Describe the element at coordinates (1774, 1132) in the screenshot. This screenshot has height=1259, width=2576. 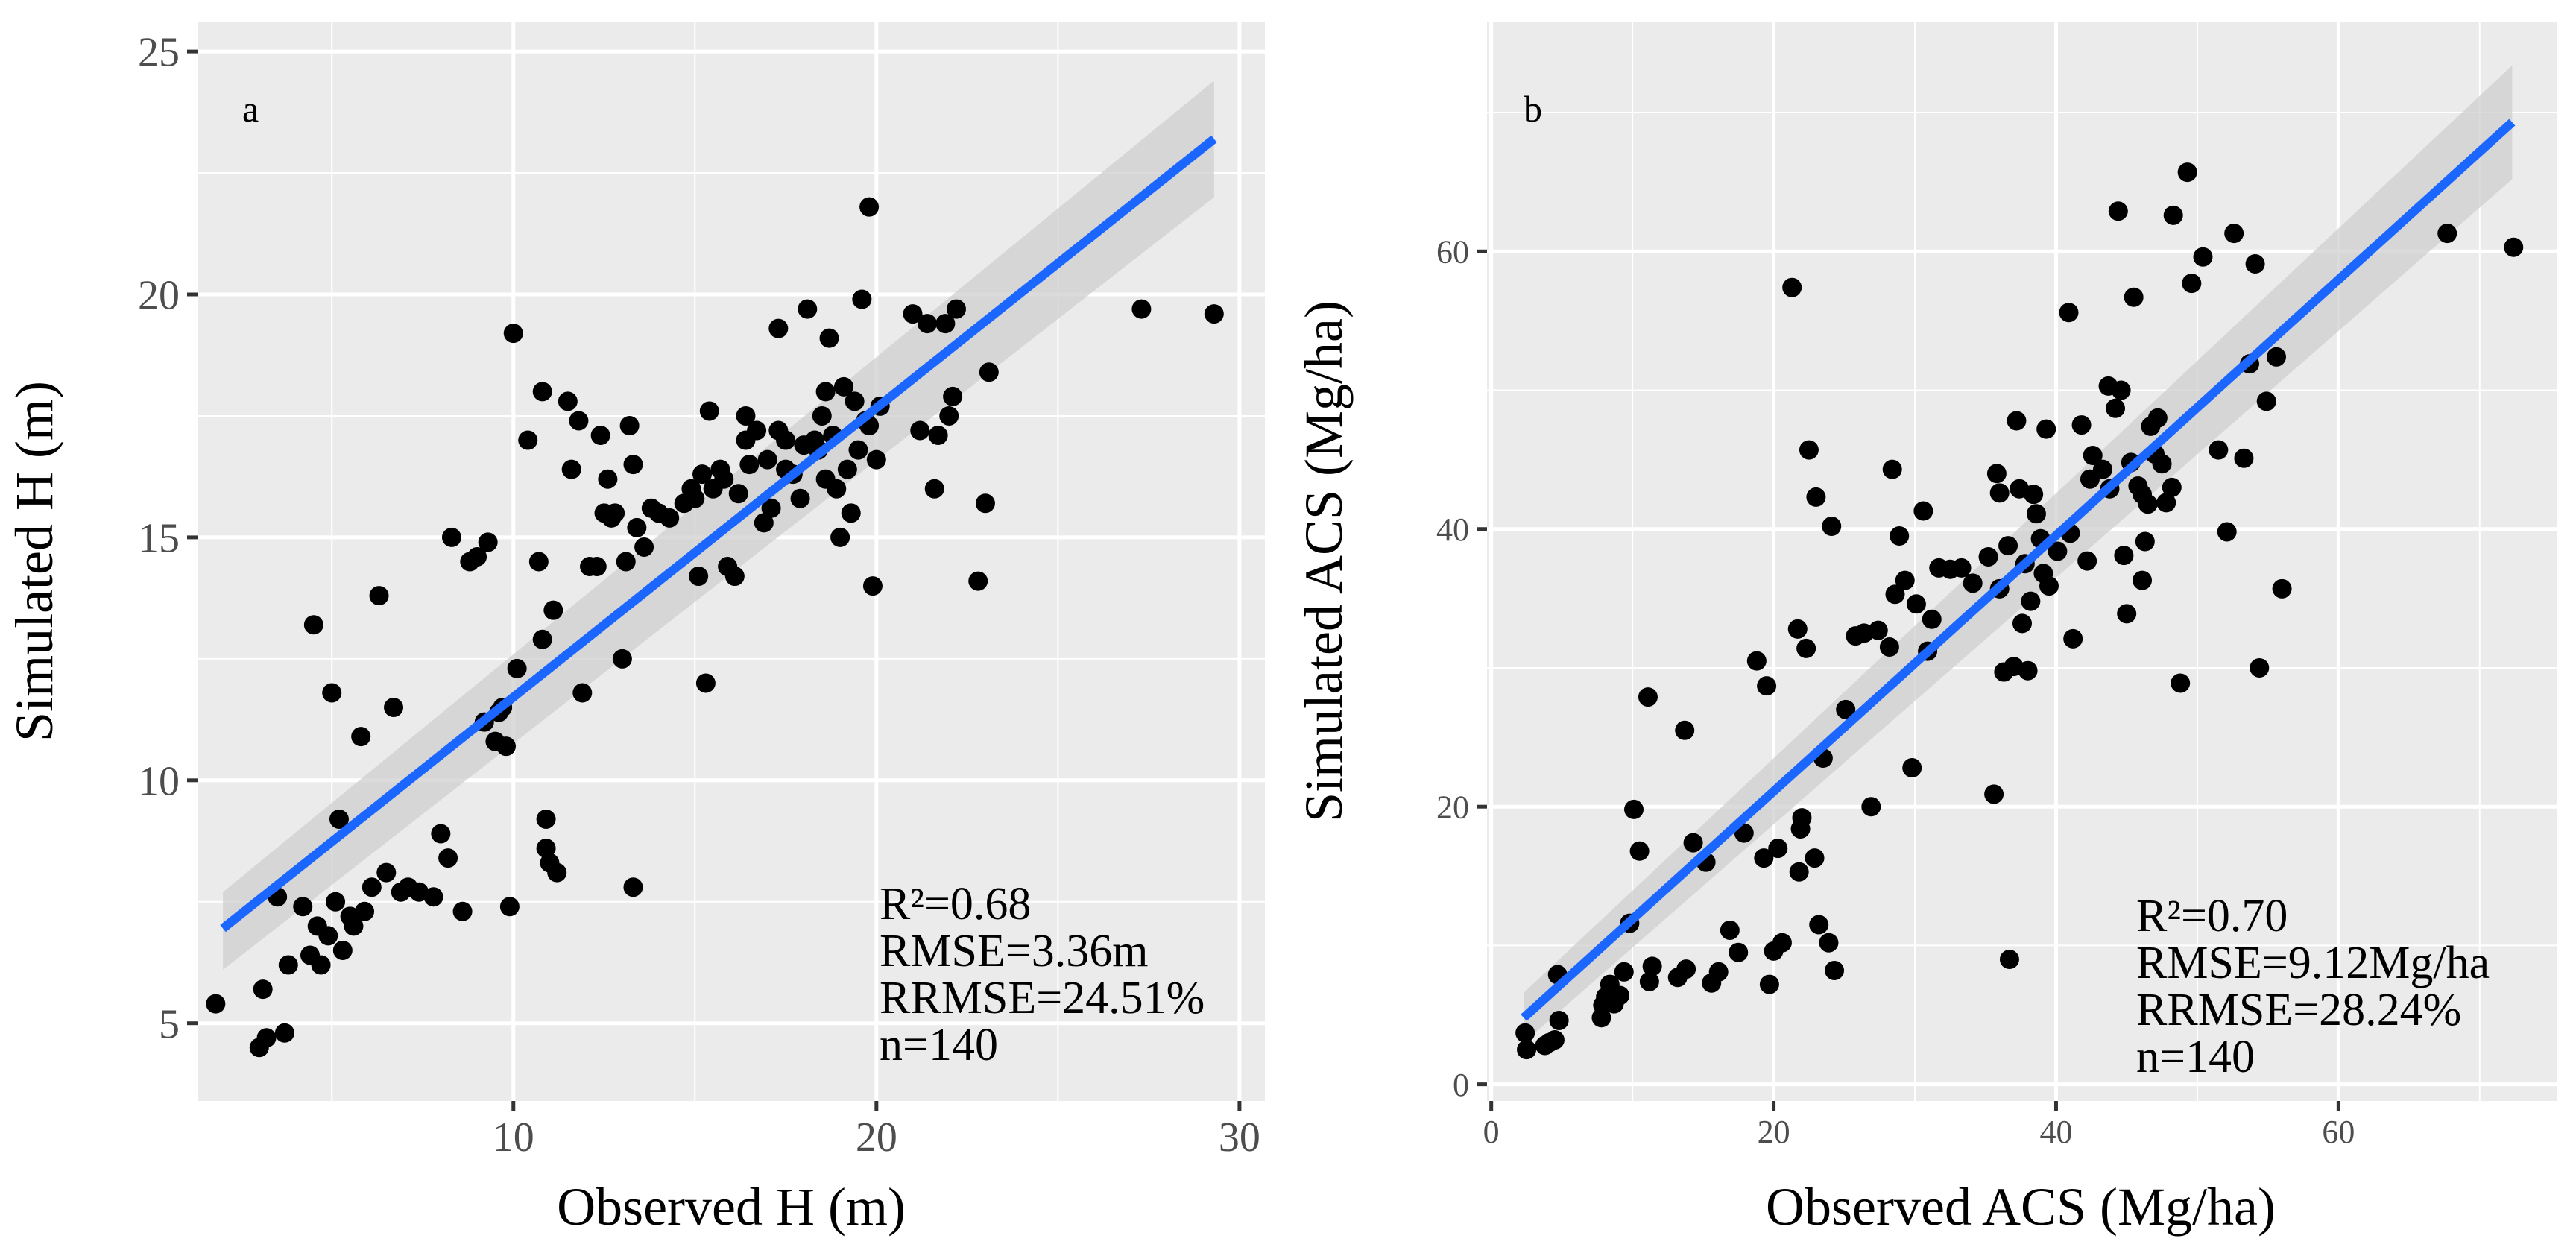
I see `x-tick-label: 20` at that location.